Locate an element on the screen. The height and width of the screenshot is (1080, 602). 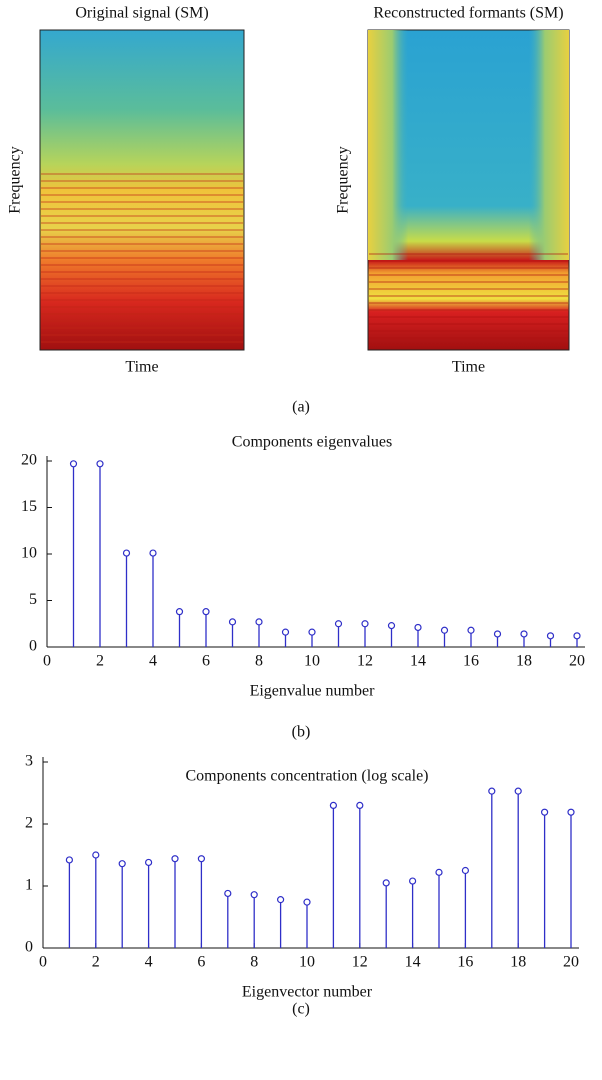
spectrogram-image is located at coordinates (142, 190).